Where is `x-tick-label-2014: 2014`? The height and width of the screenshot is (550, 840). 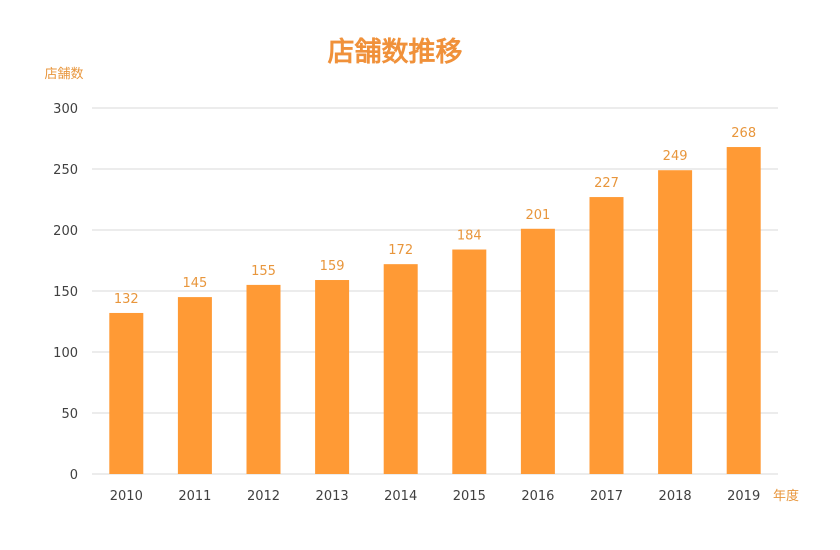 x-tick-label-2014: 2014 is located at coordinates (400, 496).